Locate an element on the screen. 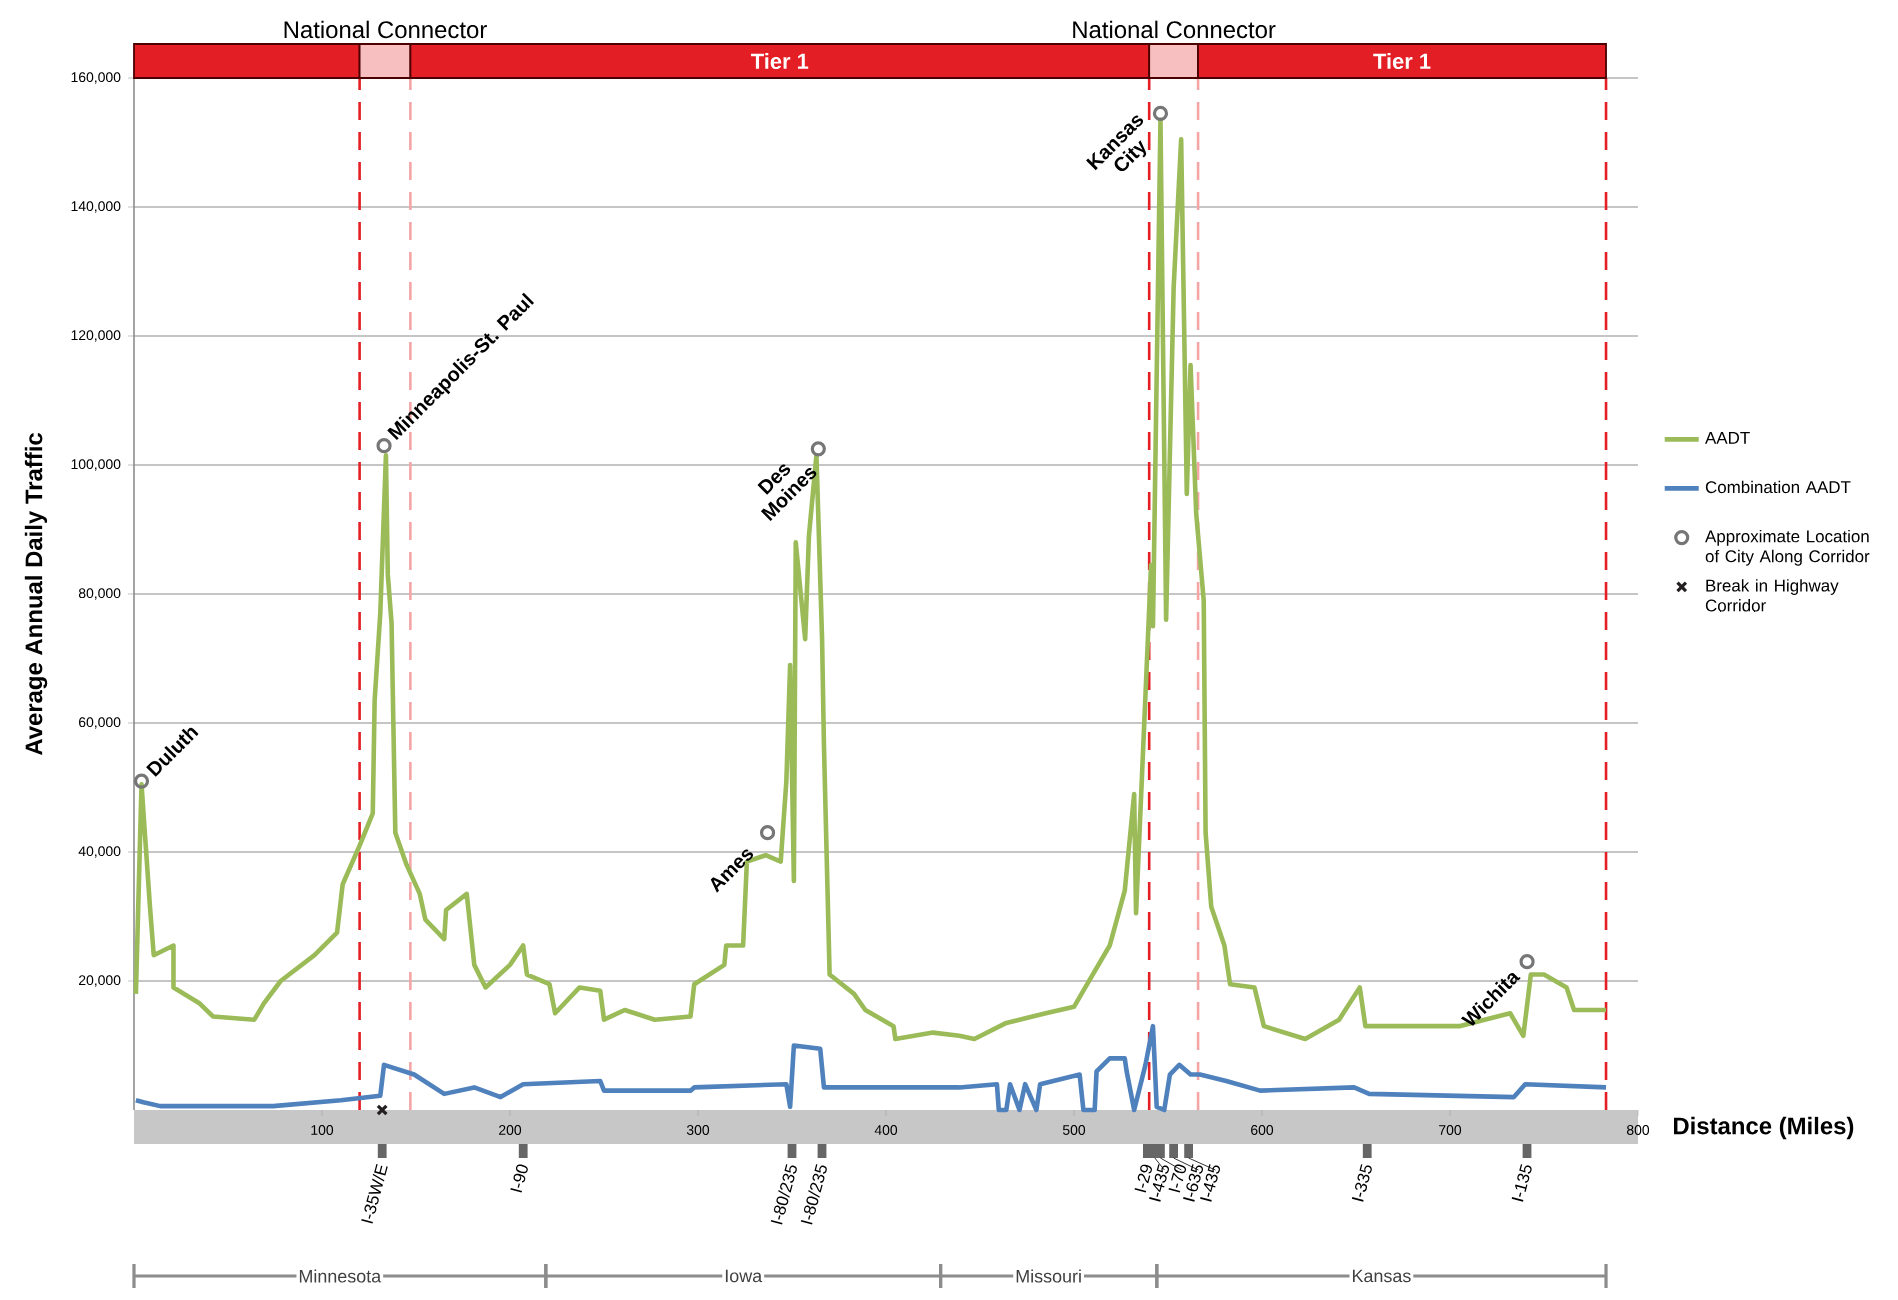  text: I-35W/E is located at coordinates (374, 1193).